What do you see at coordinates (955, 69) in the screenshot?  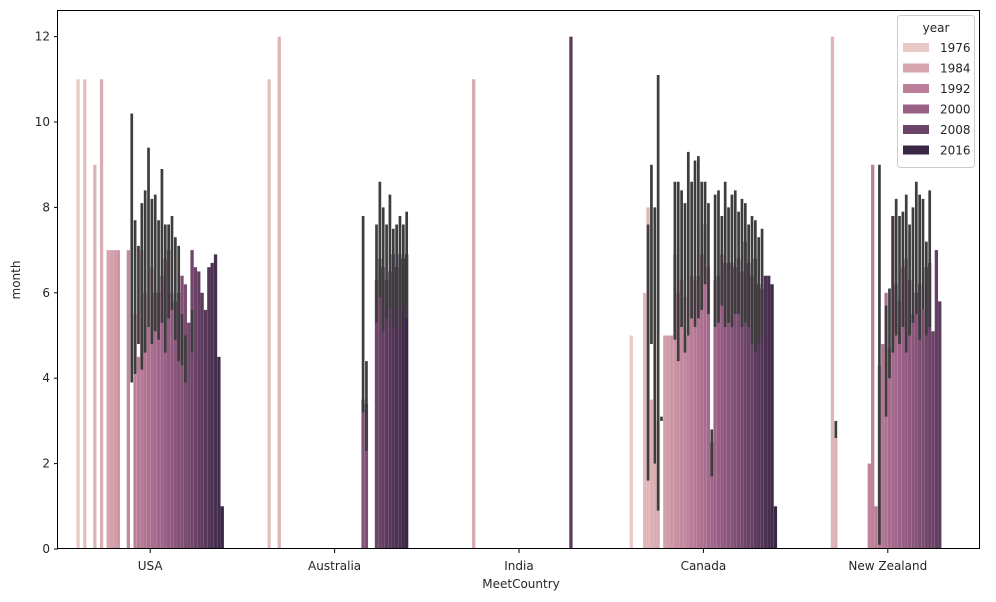 I see `legend-label: 1984` at bounding box center [955, 69].